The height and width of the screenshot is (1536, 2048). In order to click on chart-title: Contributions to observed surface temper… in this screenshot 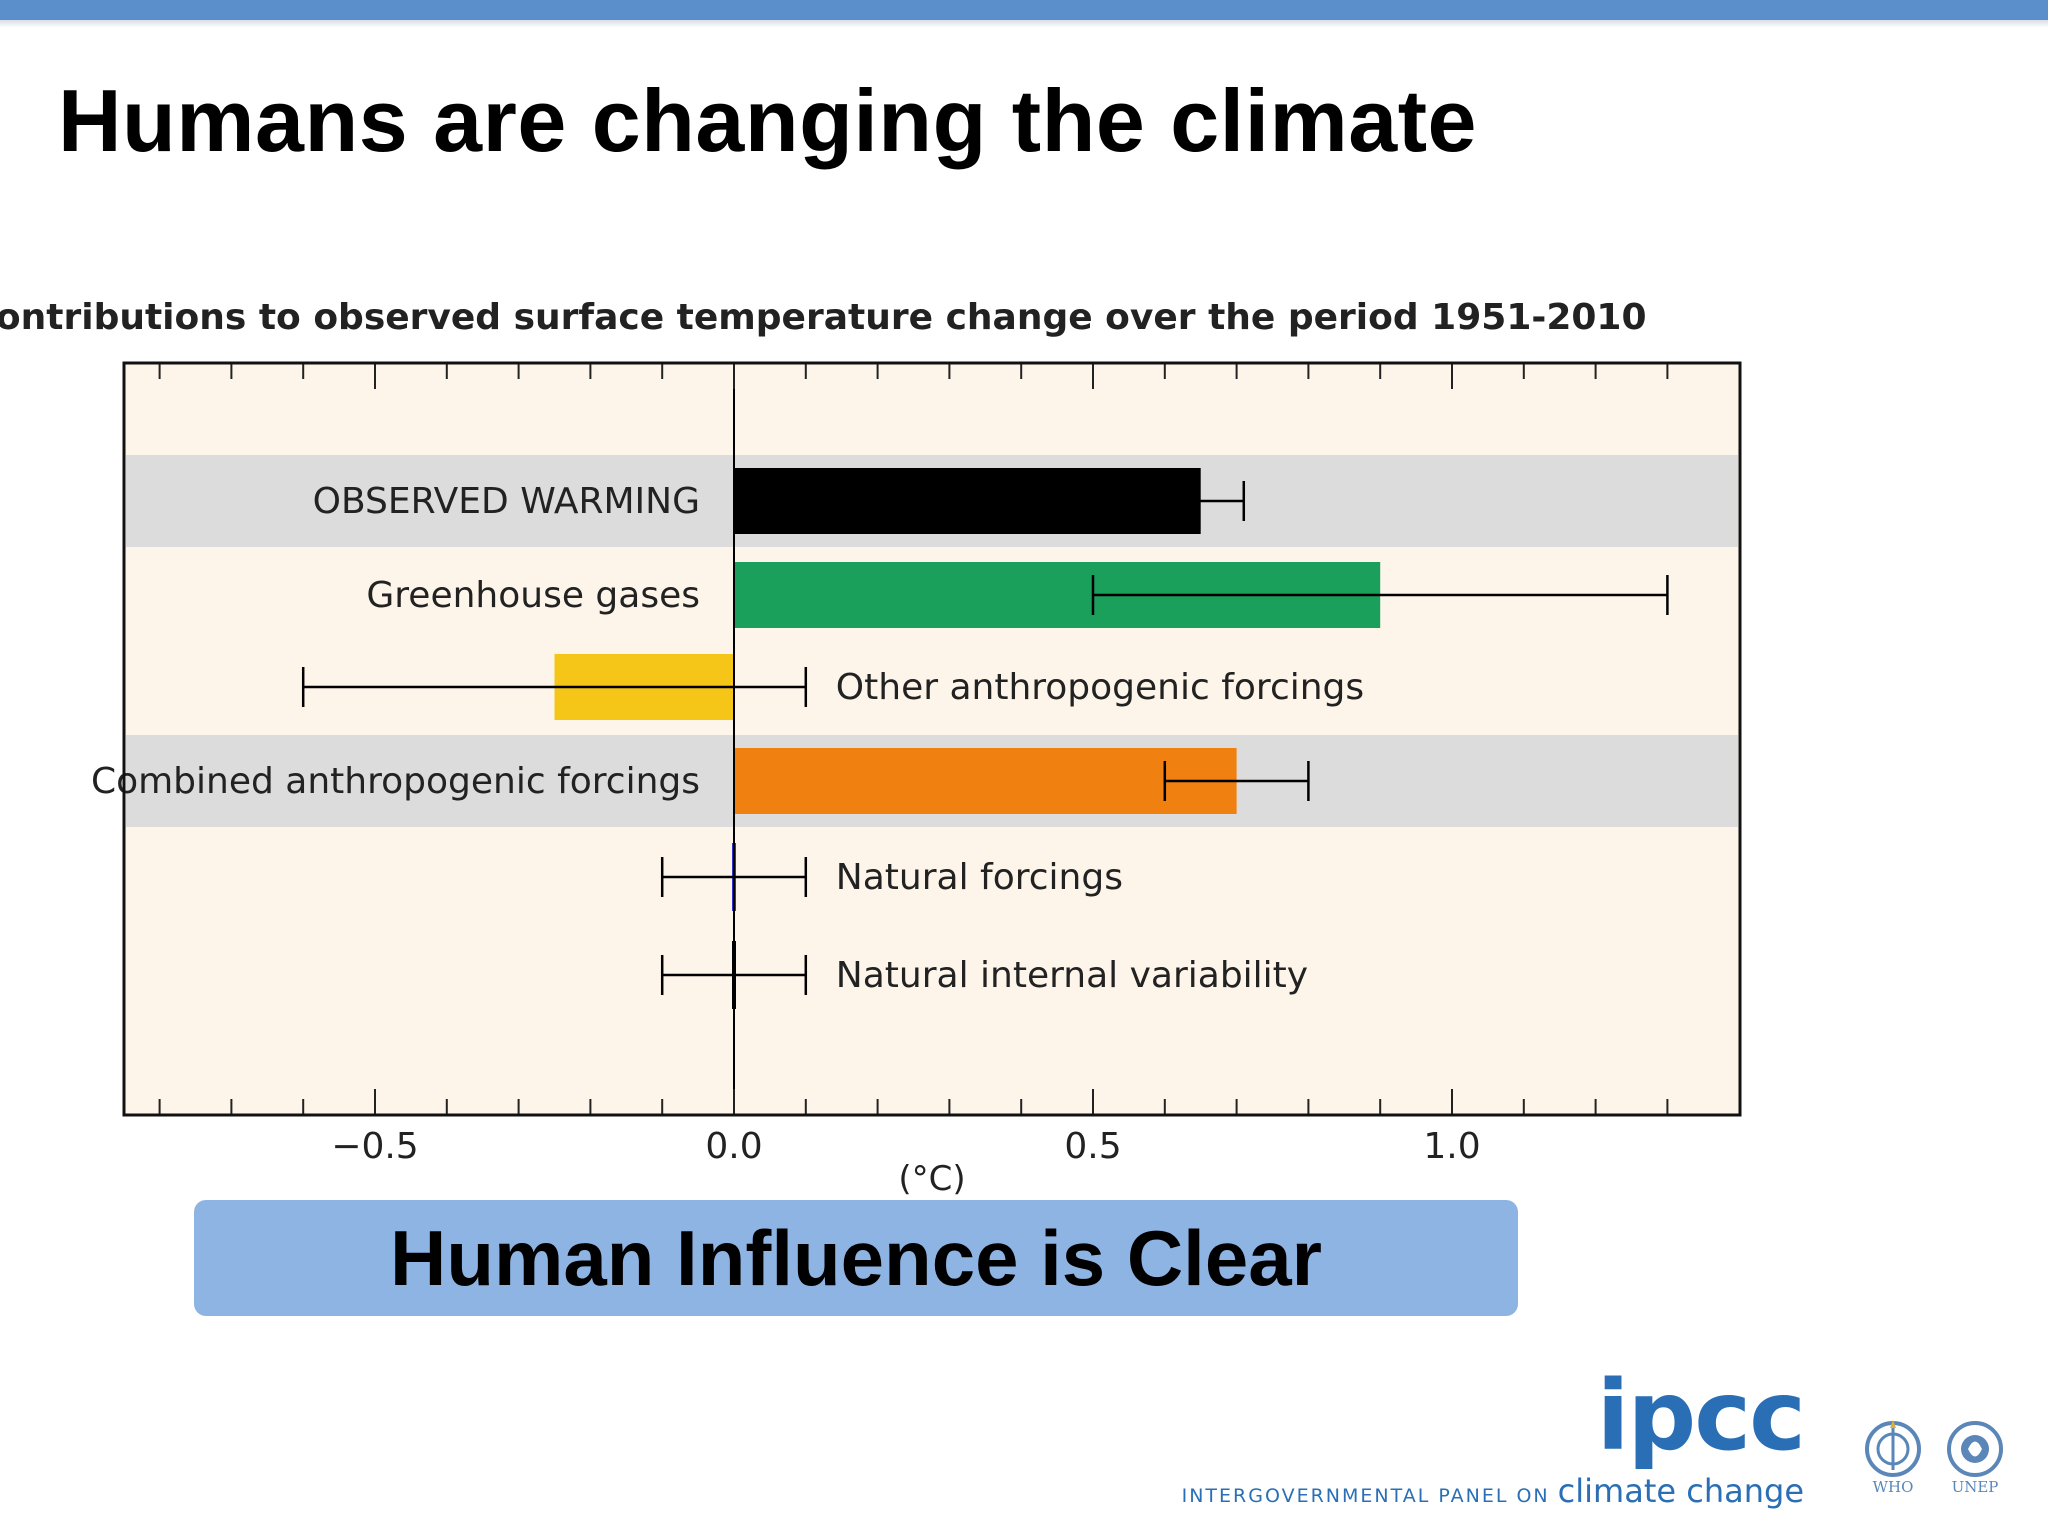, I will do `click(823, 317)`.